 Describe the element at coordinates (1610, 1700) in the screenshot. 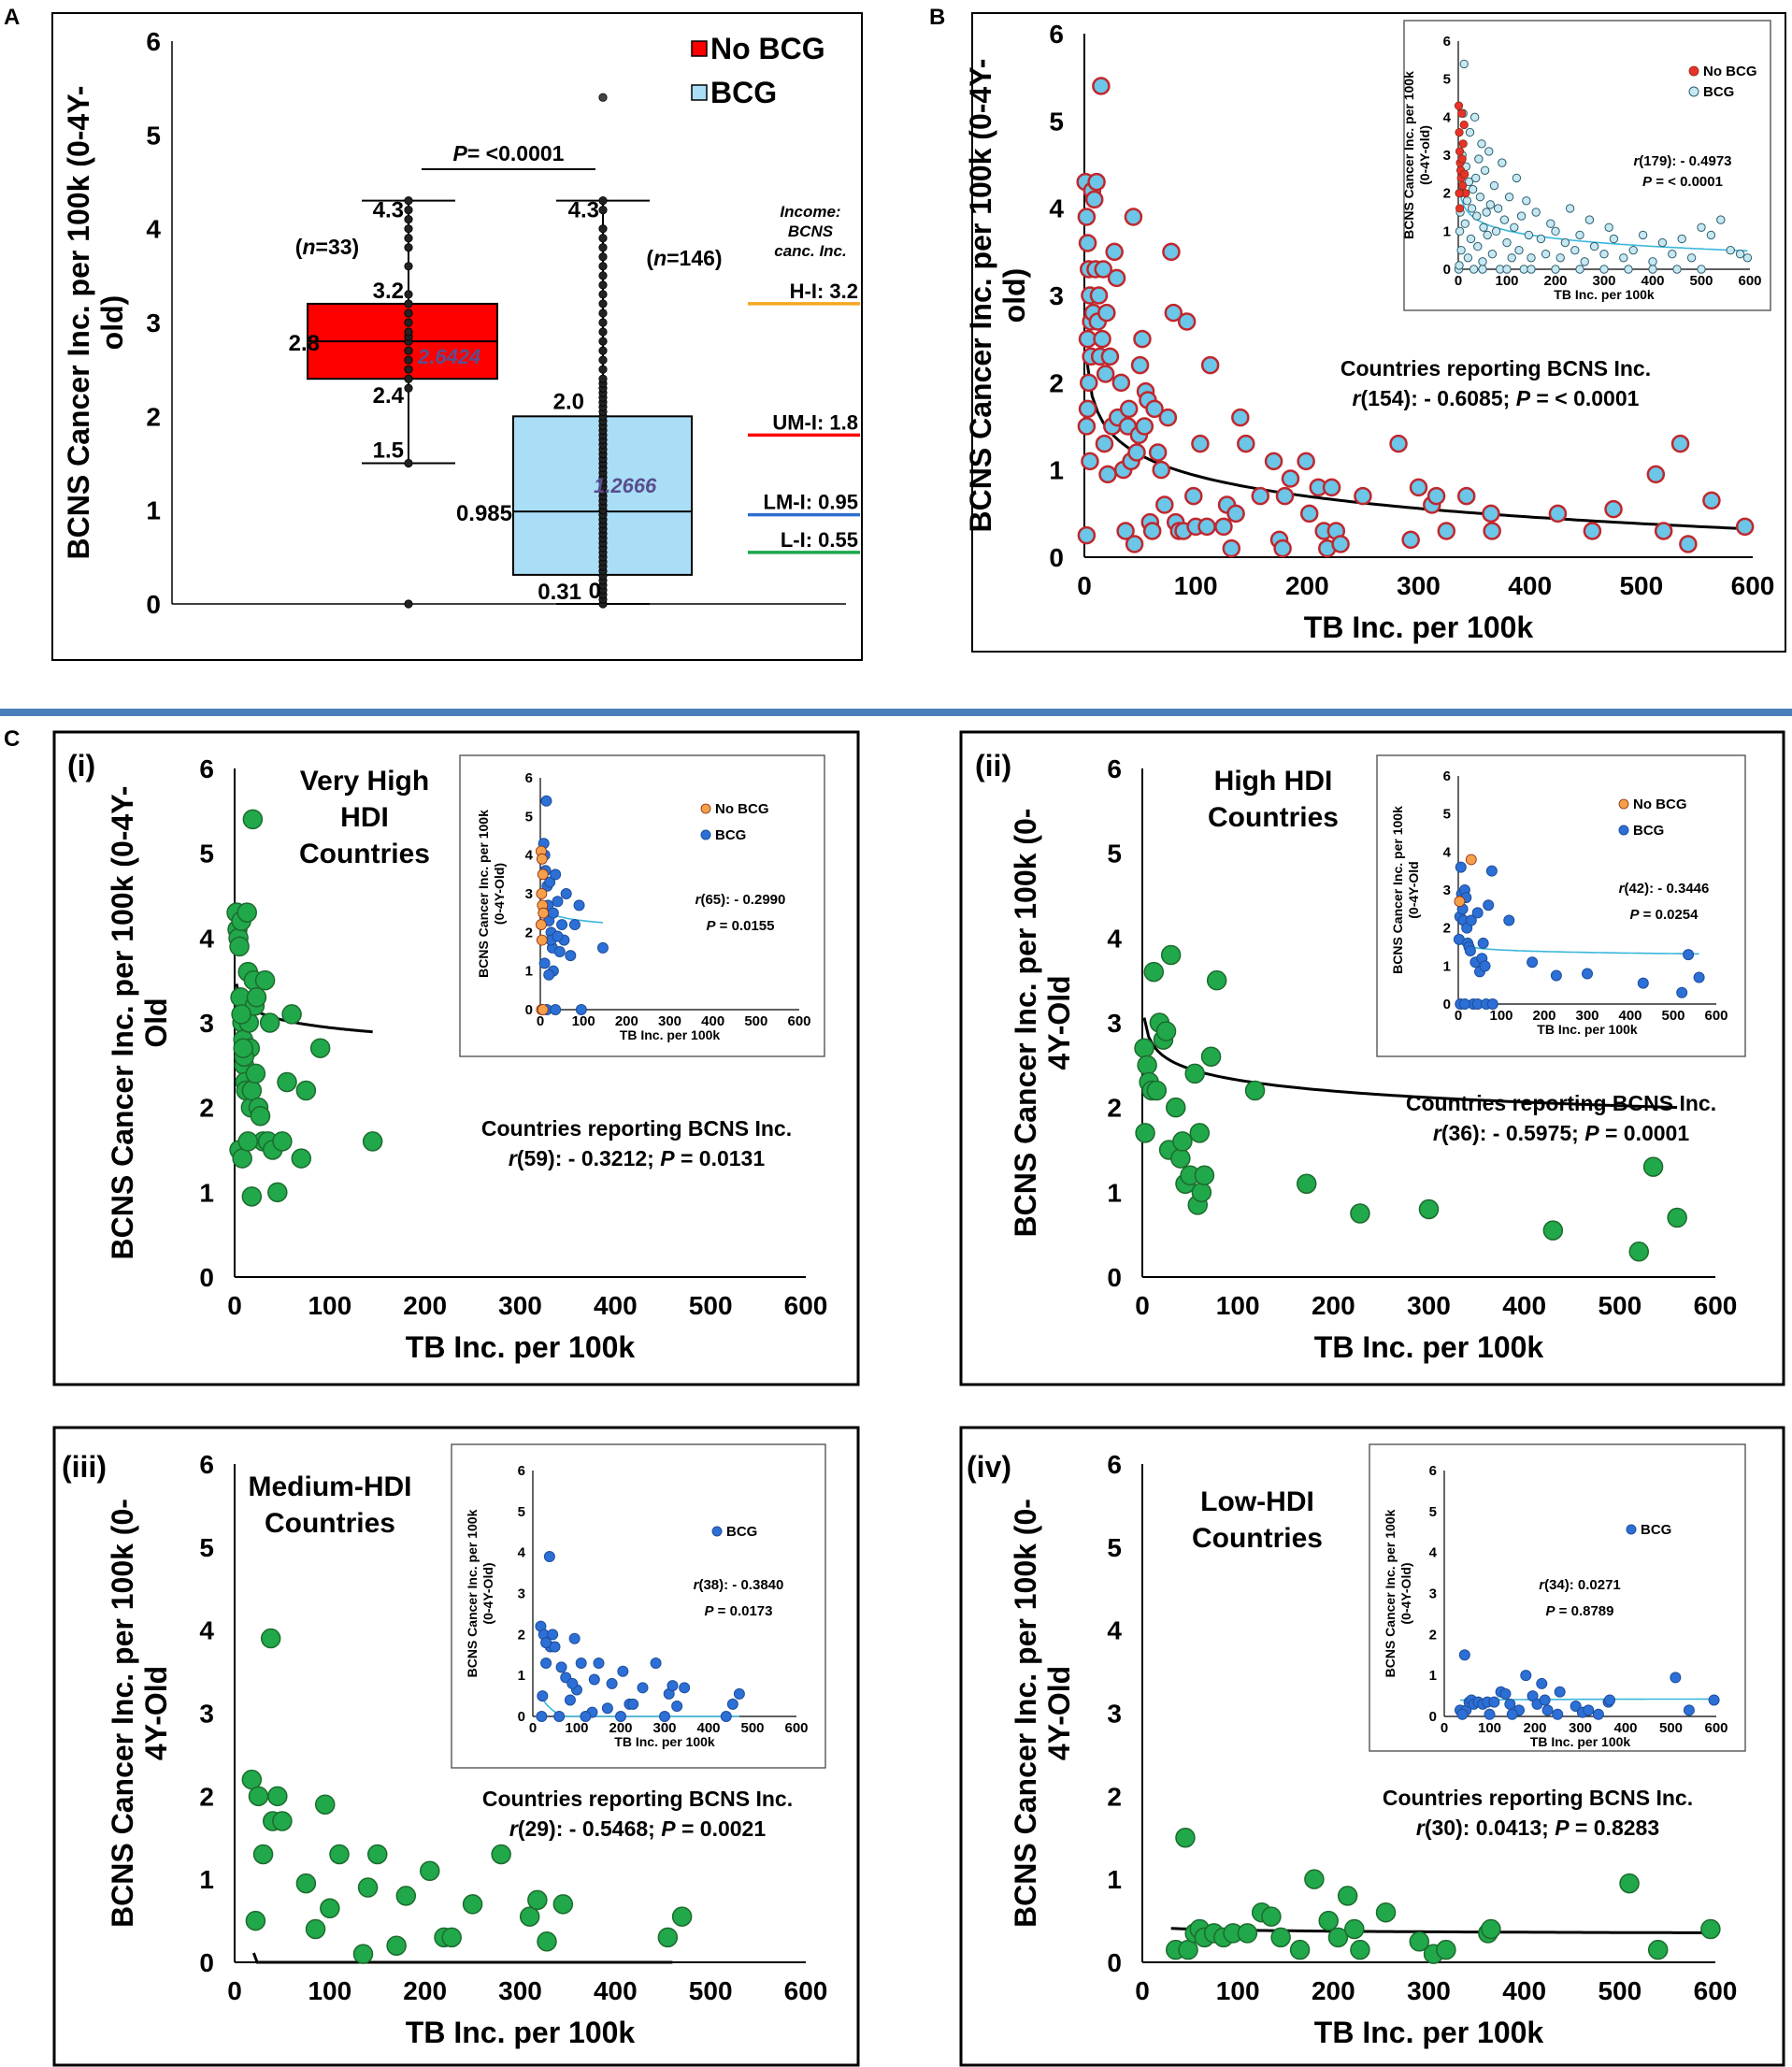

I see `panel-c-iv-inset-bcg-point` at that location.